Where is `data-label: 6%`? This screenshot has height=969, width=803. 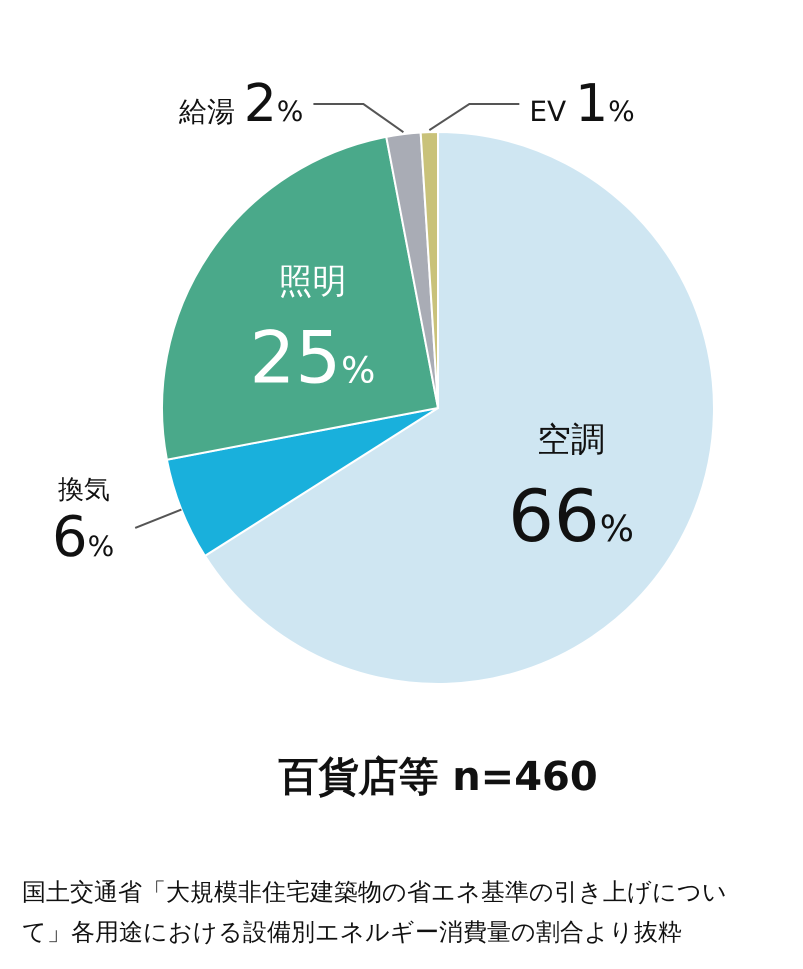
data-label: 6% is located at coordinates (83, 537).